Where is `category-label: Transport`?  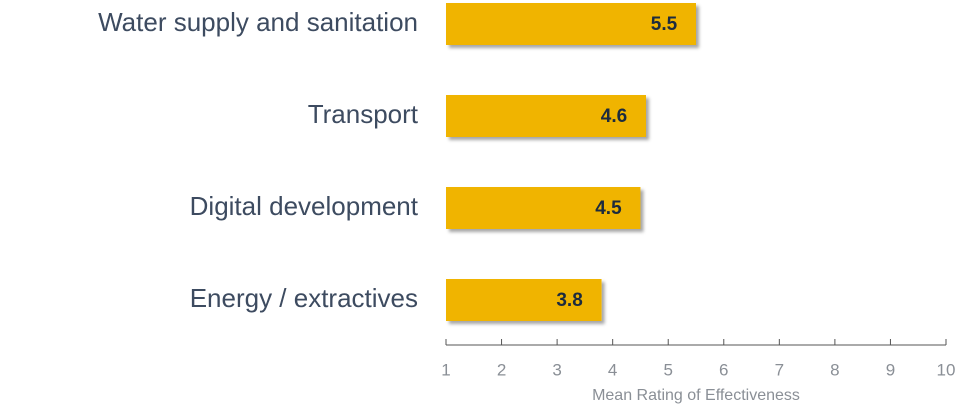
category-label: Transport is located at coordinates (363, 114).